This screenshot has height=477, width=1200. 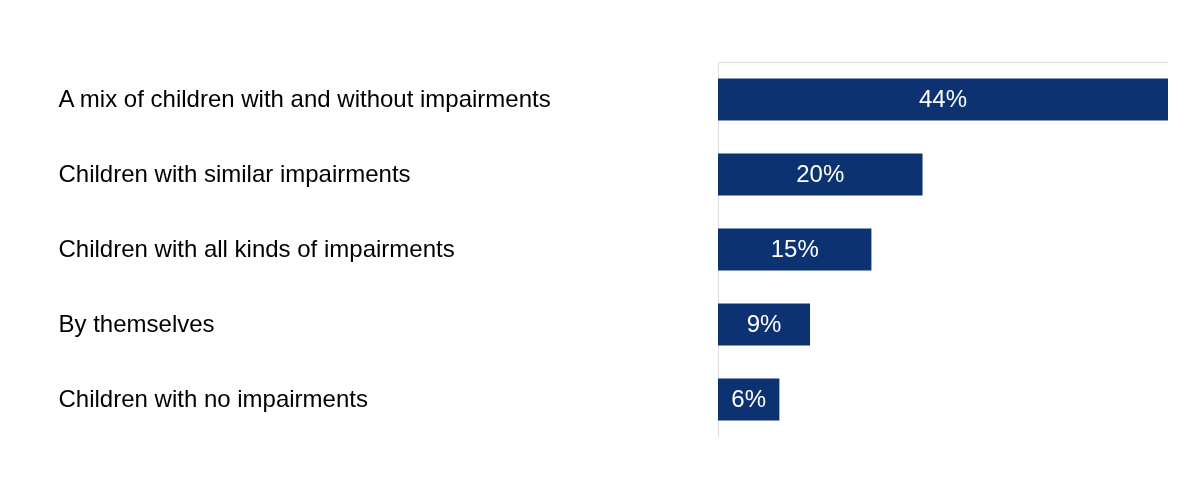 I want to click on y-tick-label: A mix of children with and without impairments, so click(x=304, y=98).